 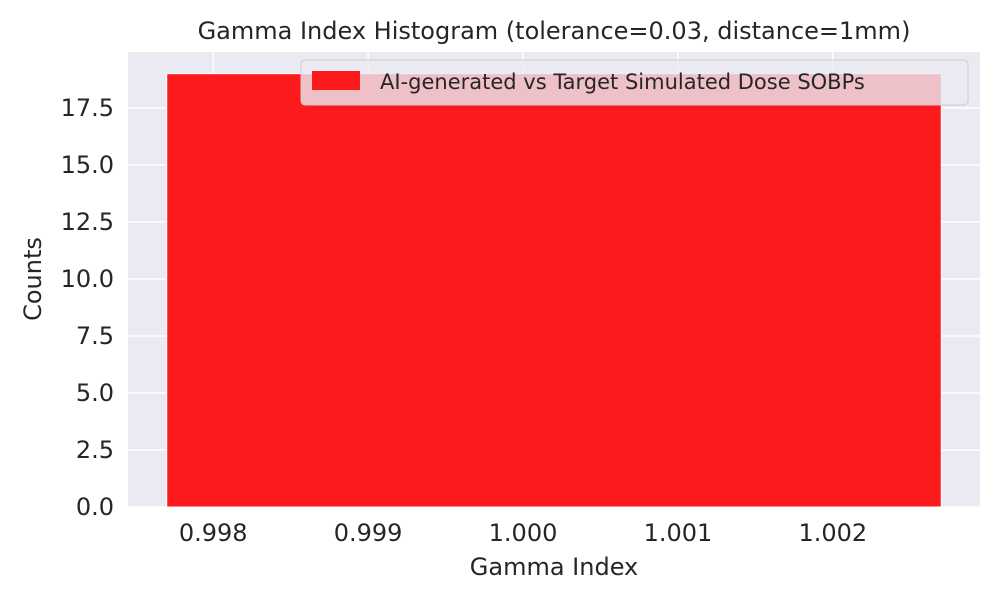 What do you see at coordinates (832, 533) in the screenshot?
I see `x-tick-label: 1.002` at bounding box center [832, 533].